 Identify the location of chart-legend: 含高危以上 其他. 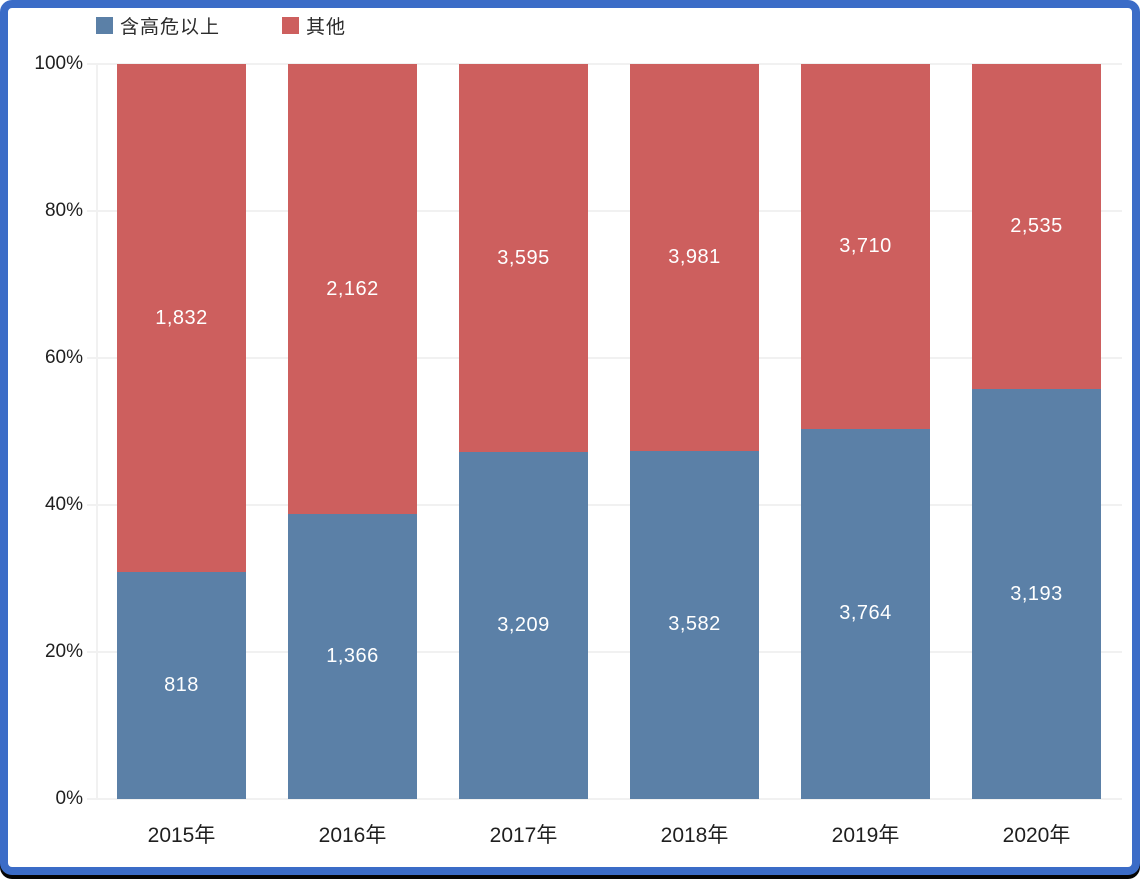
(221, 25).